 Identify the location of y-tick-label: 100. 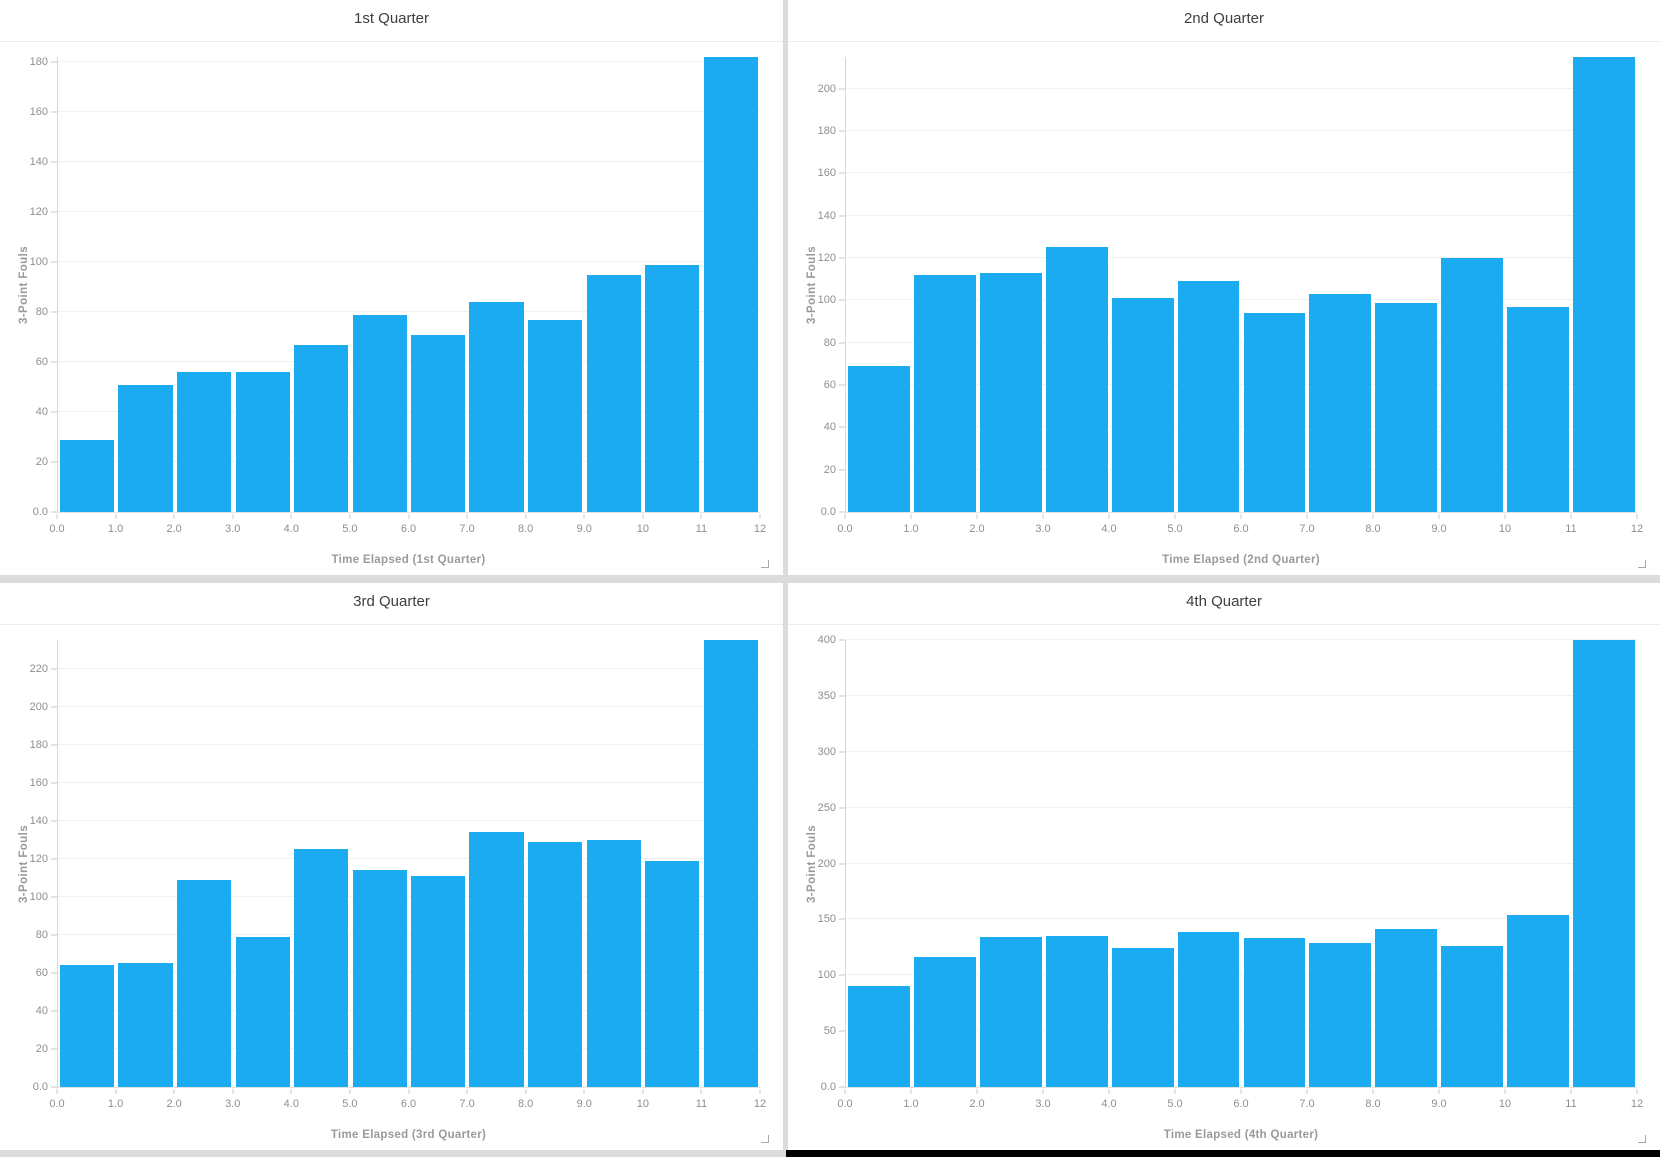
(38, 262).